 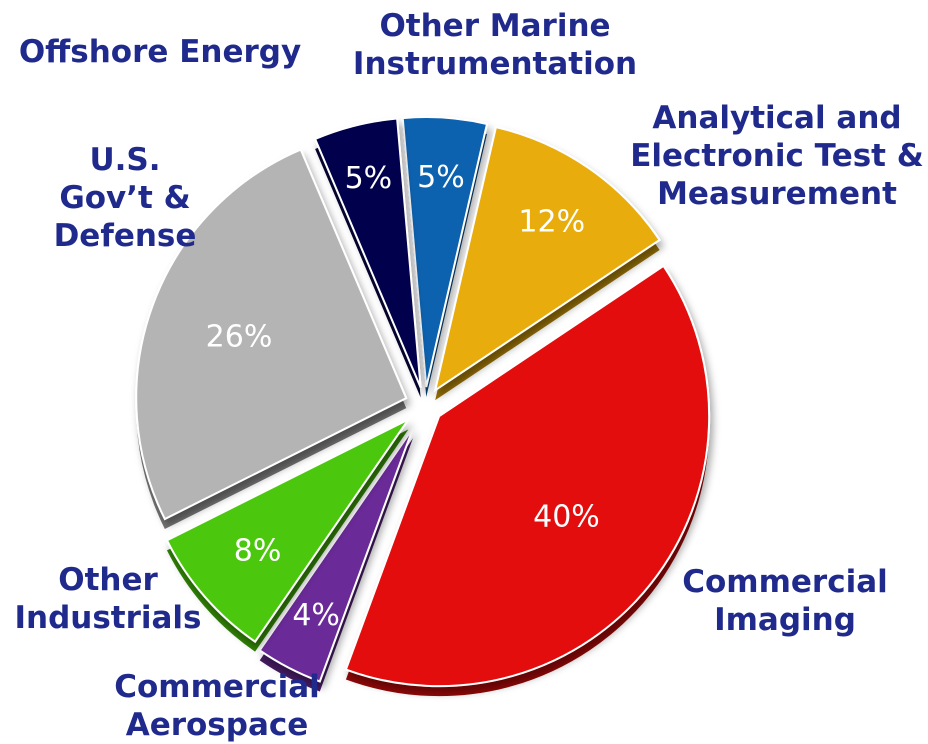 I want to click on slice-category-label-line: Defense, so click(x=125, y=236).